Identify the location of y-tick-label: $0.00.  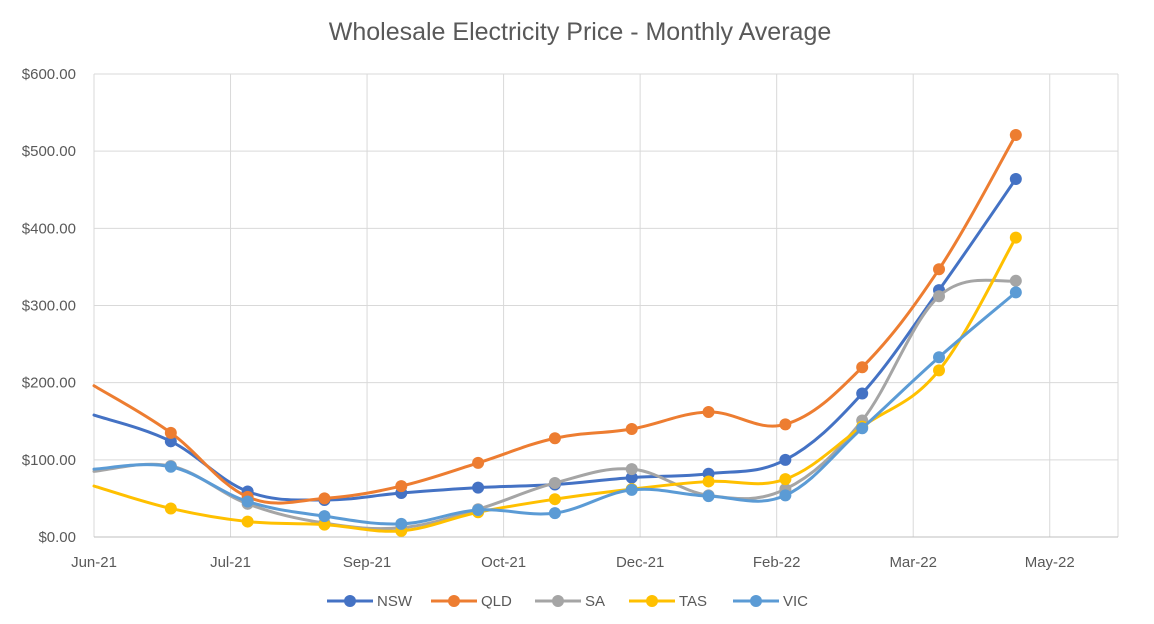
(57, 537).